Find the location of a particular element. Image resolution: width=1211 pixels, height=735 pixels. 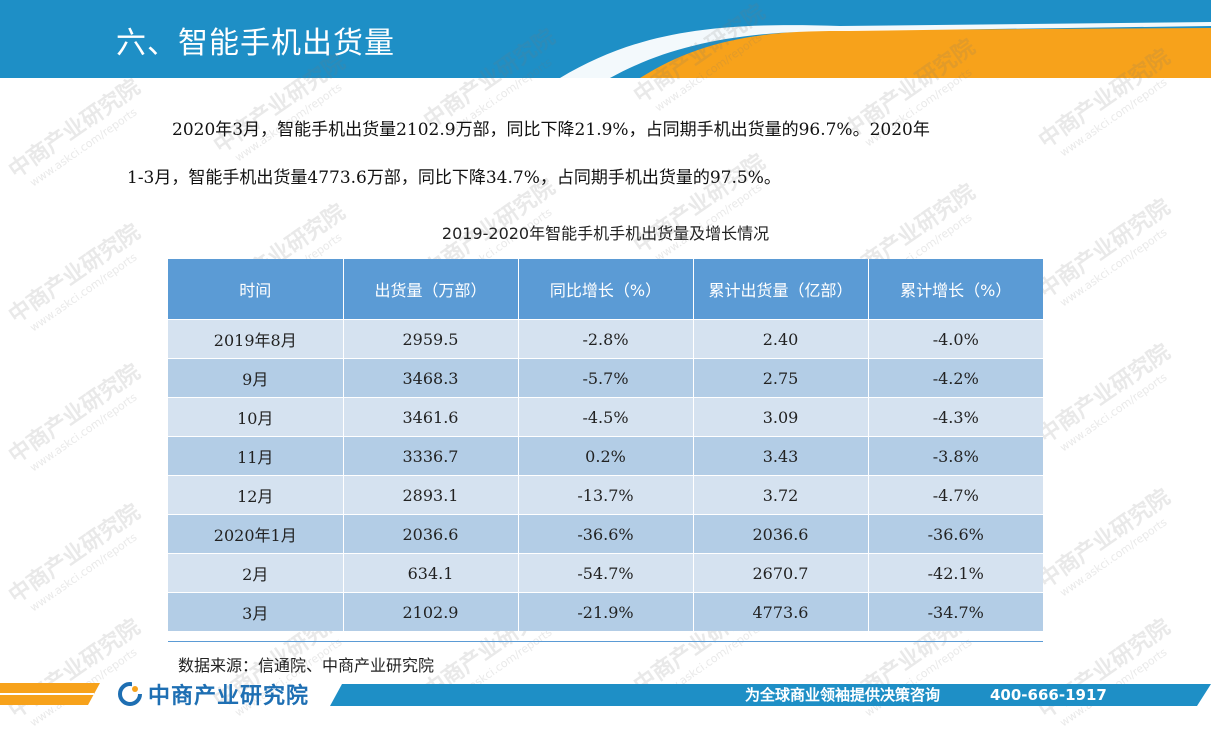

cell-cumulative-growth: -4.2% is located at coordinates (955, 378).